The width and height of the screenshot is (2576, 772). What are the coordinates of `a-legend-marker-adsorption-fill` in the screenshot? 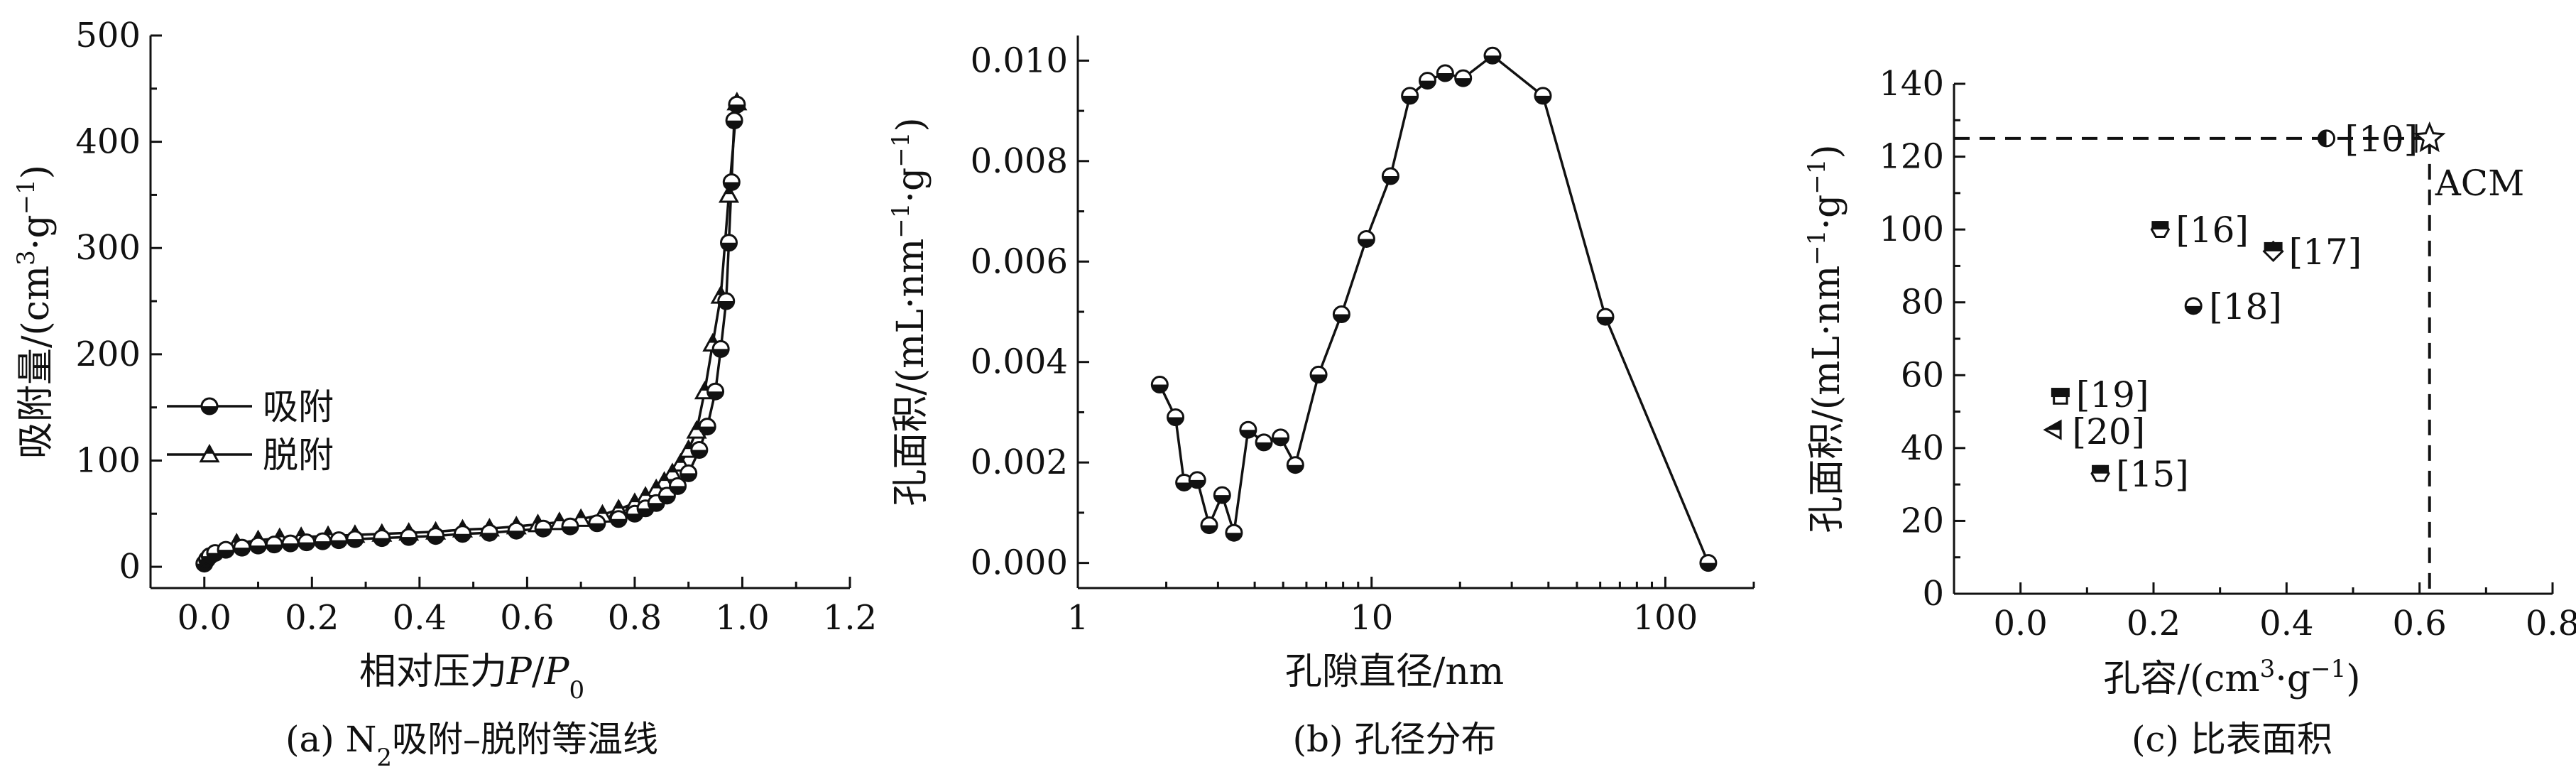 It's located at (209, 410).